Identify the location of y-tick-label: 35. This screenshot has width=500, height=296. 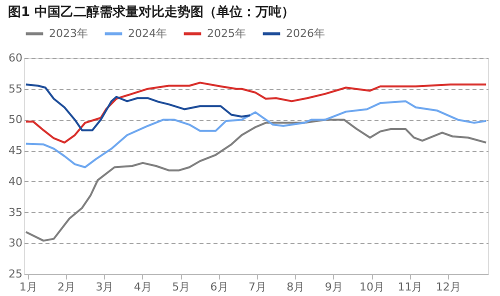
(15, 212).